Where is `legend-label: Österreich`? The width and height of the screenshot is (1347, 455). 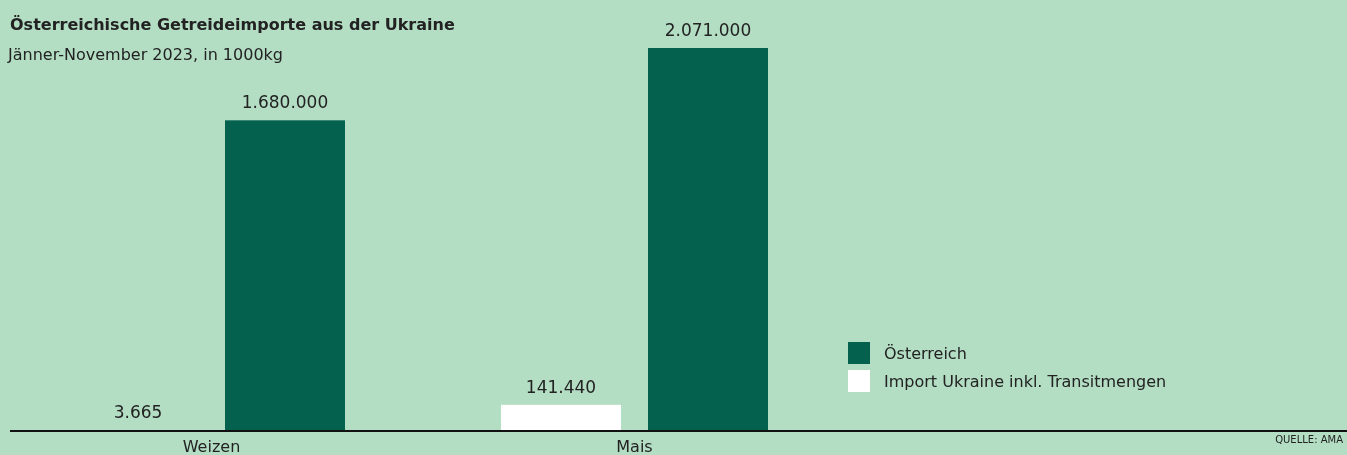
legend-label: Österreich is located at coordinates (925, 353).